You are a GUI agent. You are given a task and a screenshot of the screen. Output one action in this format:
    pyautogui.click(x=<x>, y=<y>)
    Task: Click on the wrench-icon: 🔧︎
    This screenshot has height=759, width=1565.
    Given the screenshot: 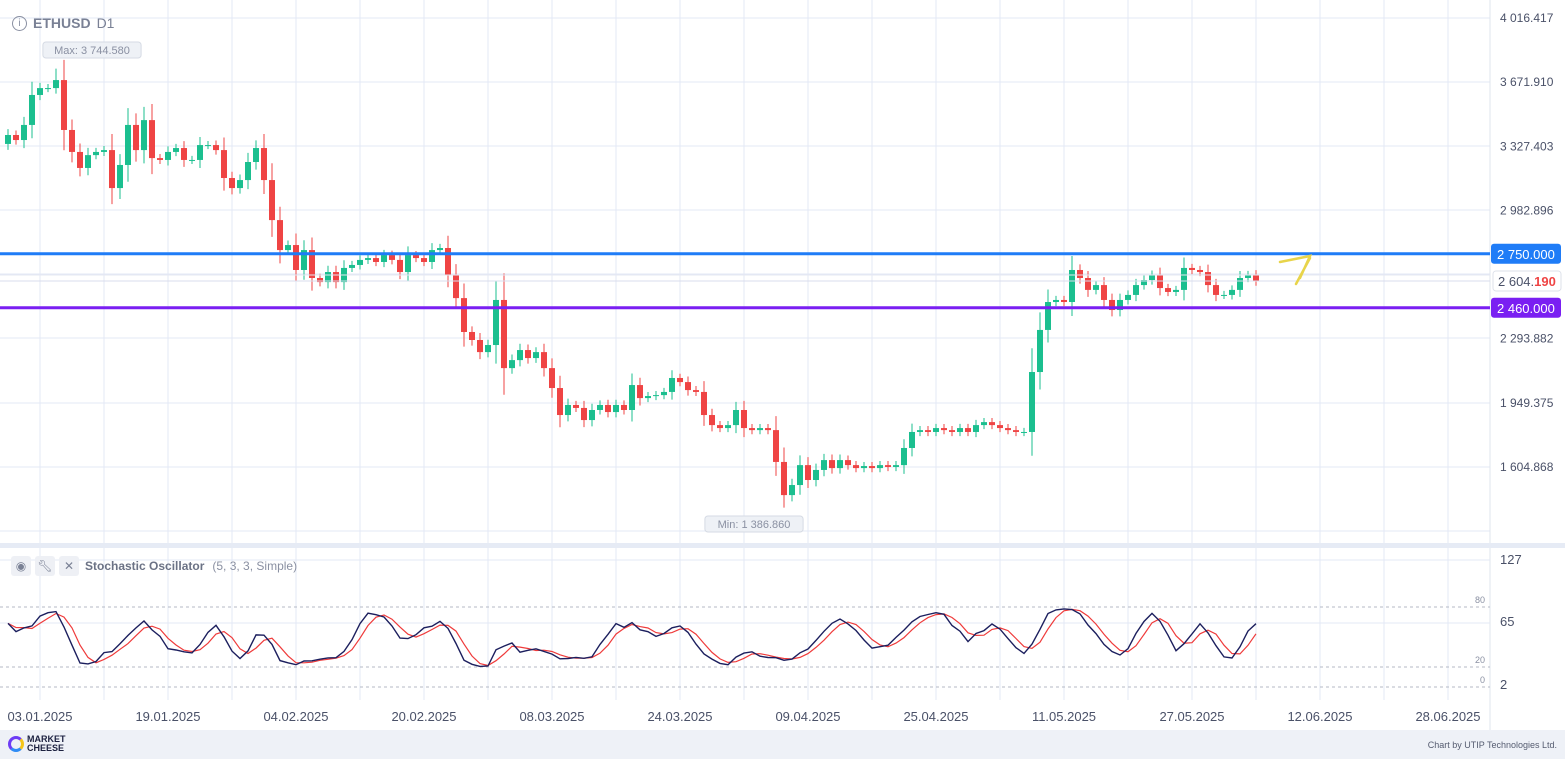 What is the action you would take?
    pyautogui.click(x=45, y=566)
    